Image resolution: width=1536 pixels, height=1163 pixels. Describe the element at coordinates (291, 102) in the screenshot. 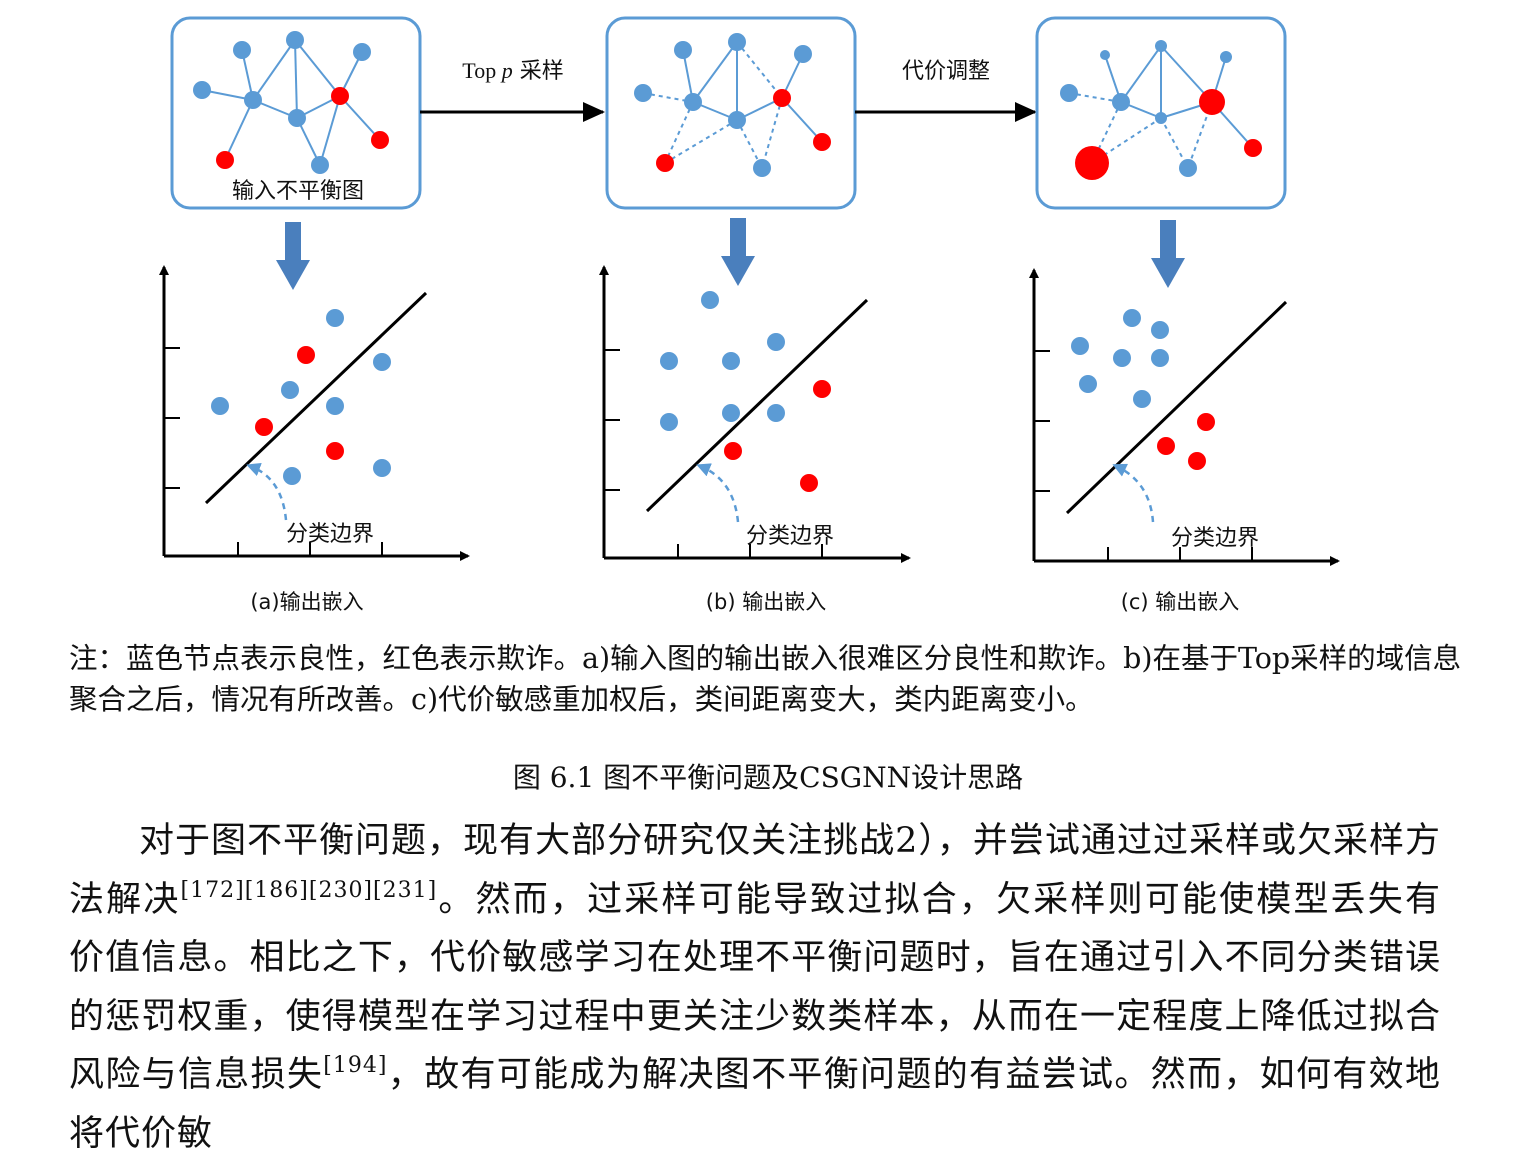

I see `graph-nodes-a` at that location.